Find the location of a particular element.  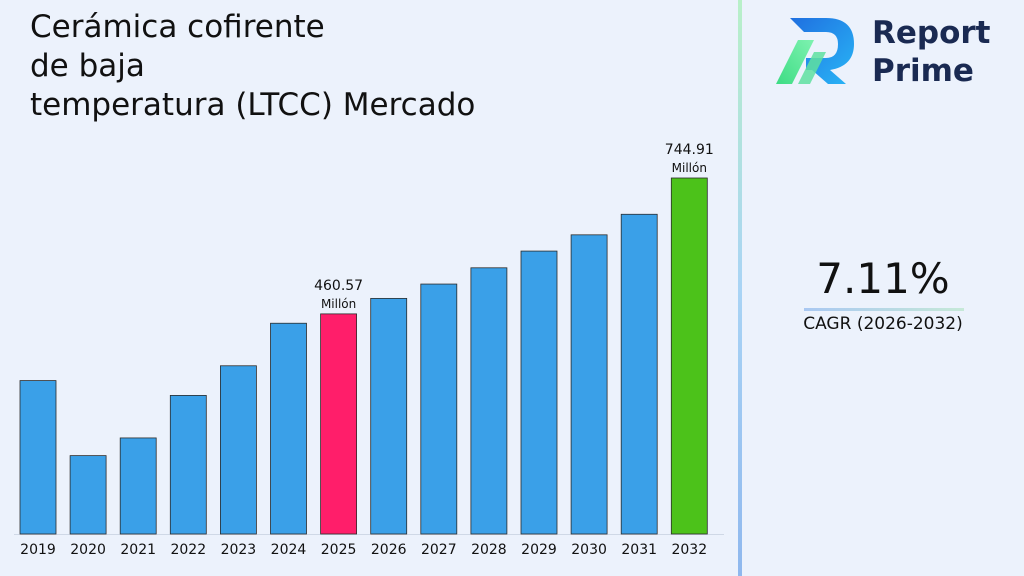

report-prime-logo-icon is located at coordinates (815, 51).